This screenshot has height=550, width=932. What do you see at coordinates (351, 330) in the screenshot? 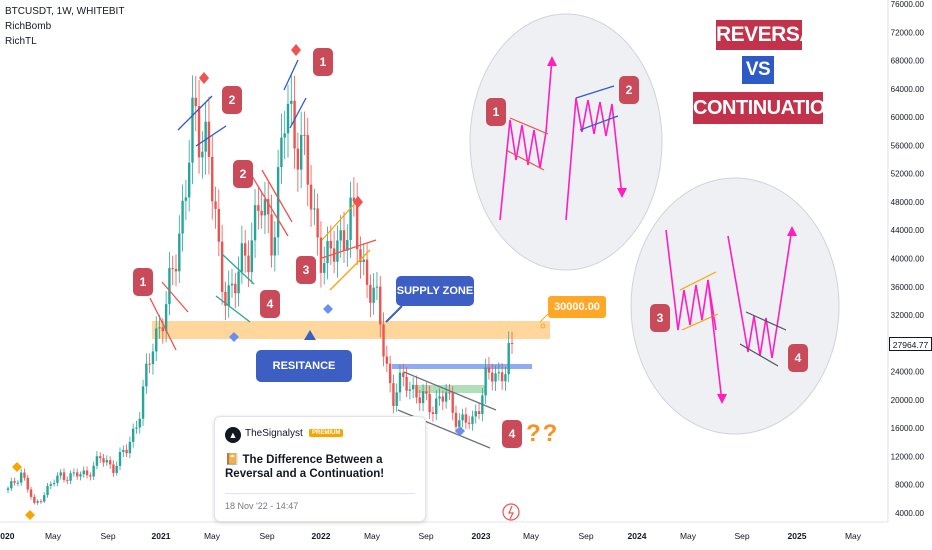
I see `resistance-zone` at bounding box center [351, 330].